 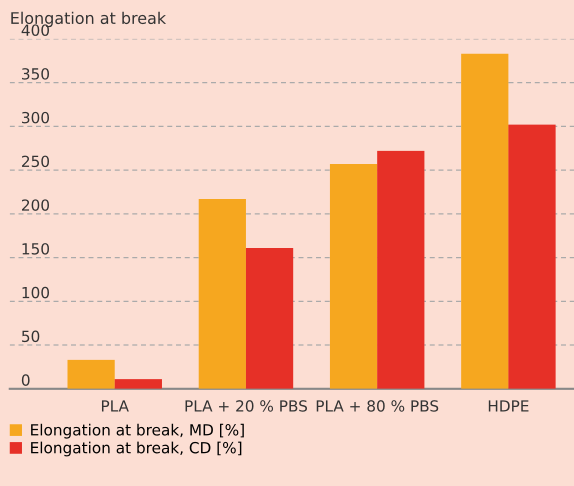 What do you see at coordinates (36, 74) in the screenshot?
I see `y-tick-label: 350` at bounding box center [36, 74].